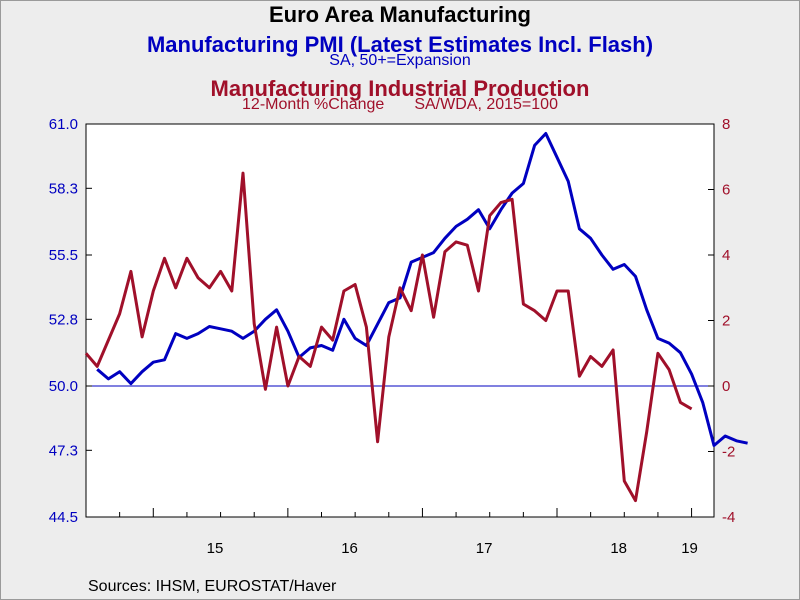  What do you see at coordinates (726, 190) in the screenshot?
I see `y-right-tick-label: 6` at bounding box center [726, 190].